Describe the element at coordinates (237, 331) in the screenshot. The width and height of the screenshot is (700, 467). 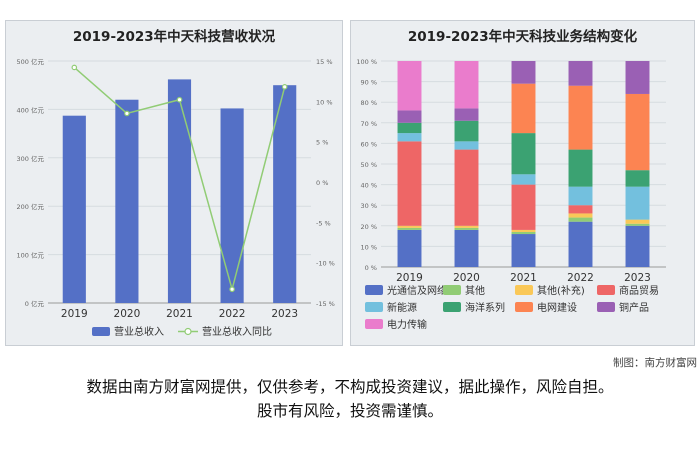
I see `legend-label-yoy: 营业总收入同比` at that location.